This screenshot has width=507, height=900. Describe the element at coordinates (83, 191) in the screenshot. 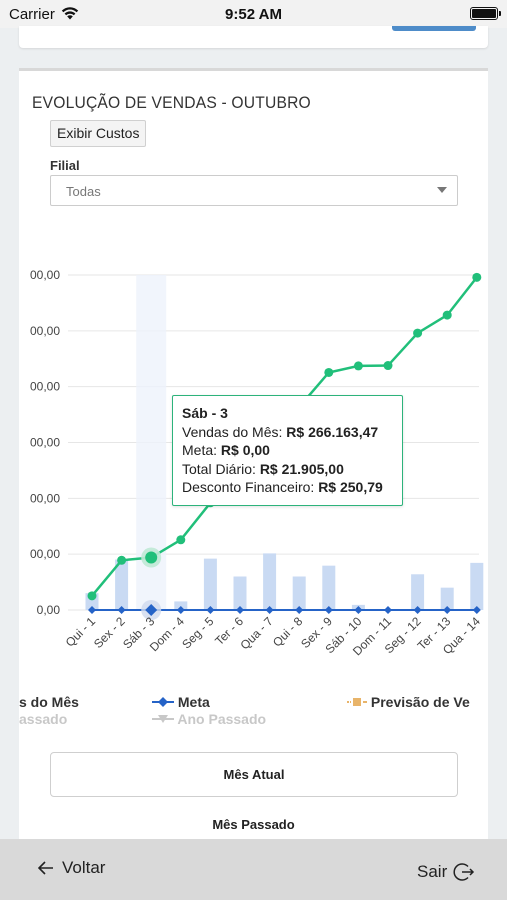

I see `filial-selected-value: Todas` at that location.